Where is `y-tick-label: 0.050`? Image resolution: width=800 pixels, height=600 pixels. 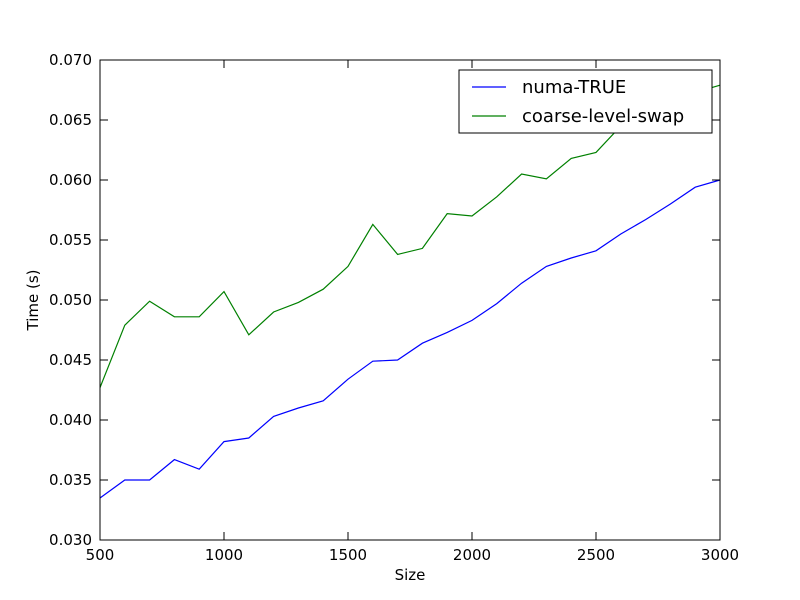
y-tick-label: 0.050 is located at coordinates (70, 300).